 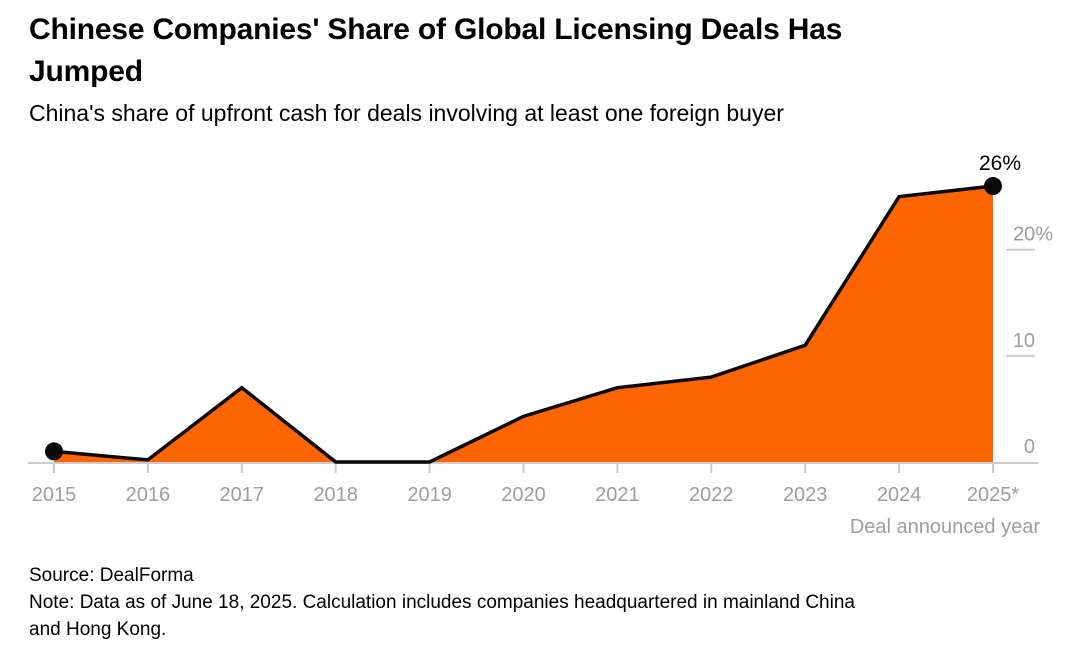 I want to click on x-tick-label: 2019, so click(x=429, y=495).